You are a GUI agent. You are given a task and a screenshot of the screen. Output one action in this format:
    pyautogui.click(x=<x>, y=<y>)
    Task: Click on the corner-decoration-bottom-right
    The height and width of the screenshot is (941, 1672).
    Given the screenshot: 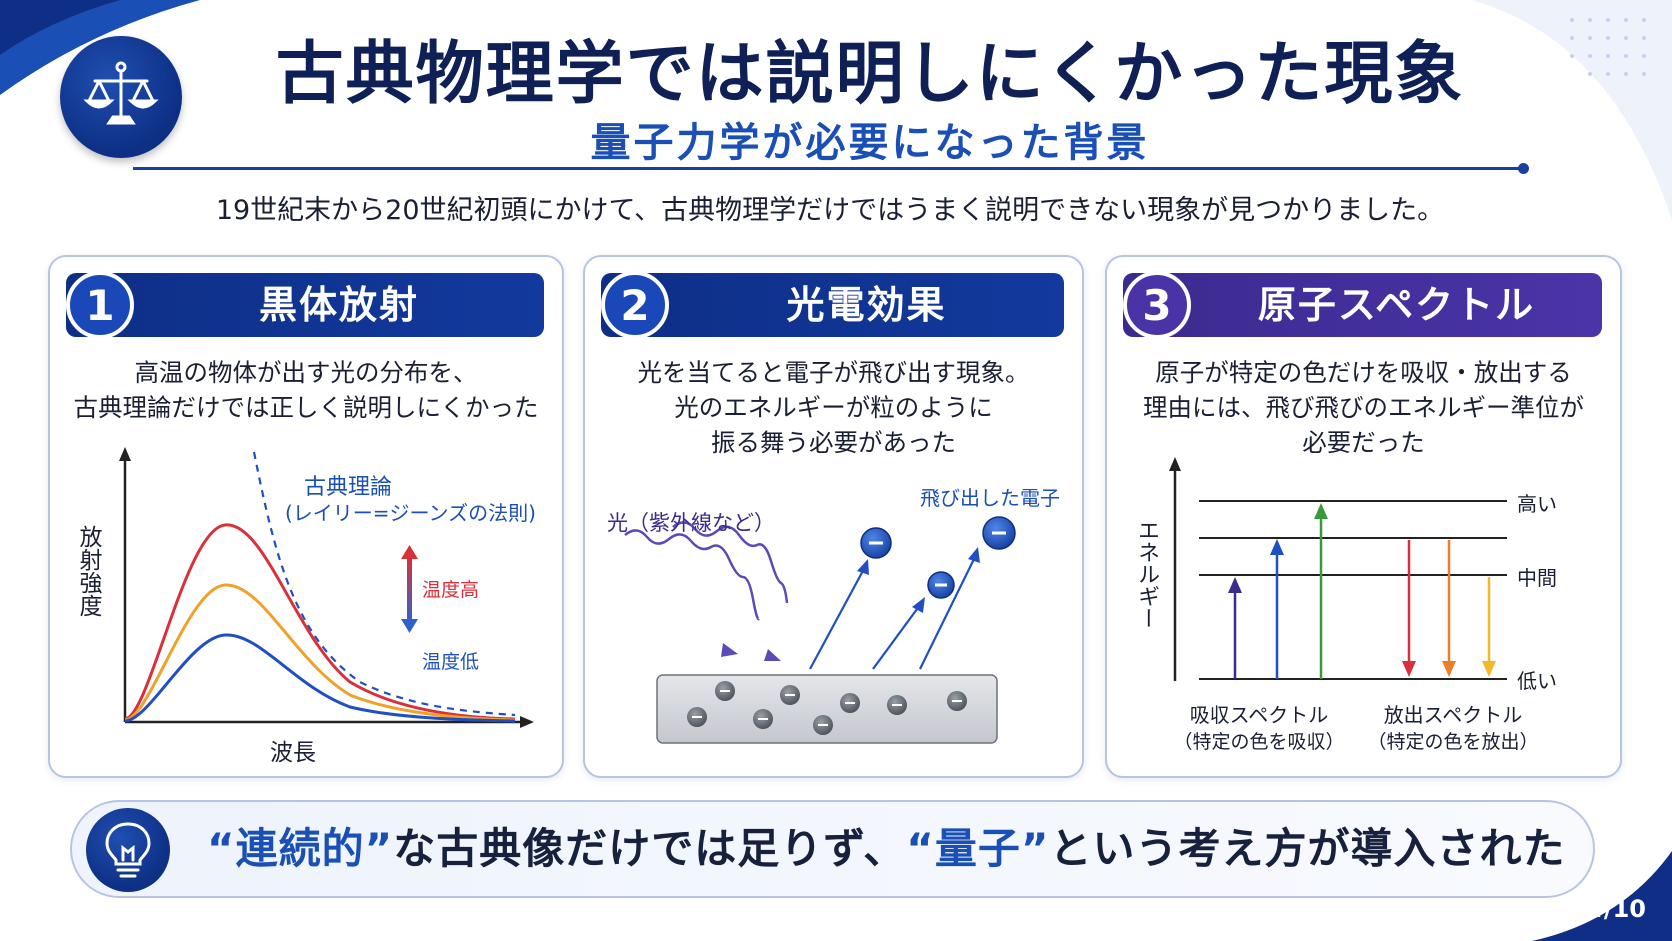 What is the action you would take?
    pyautogui.click(x=1602, y=896)
    